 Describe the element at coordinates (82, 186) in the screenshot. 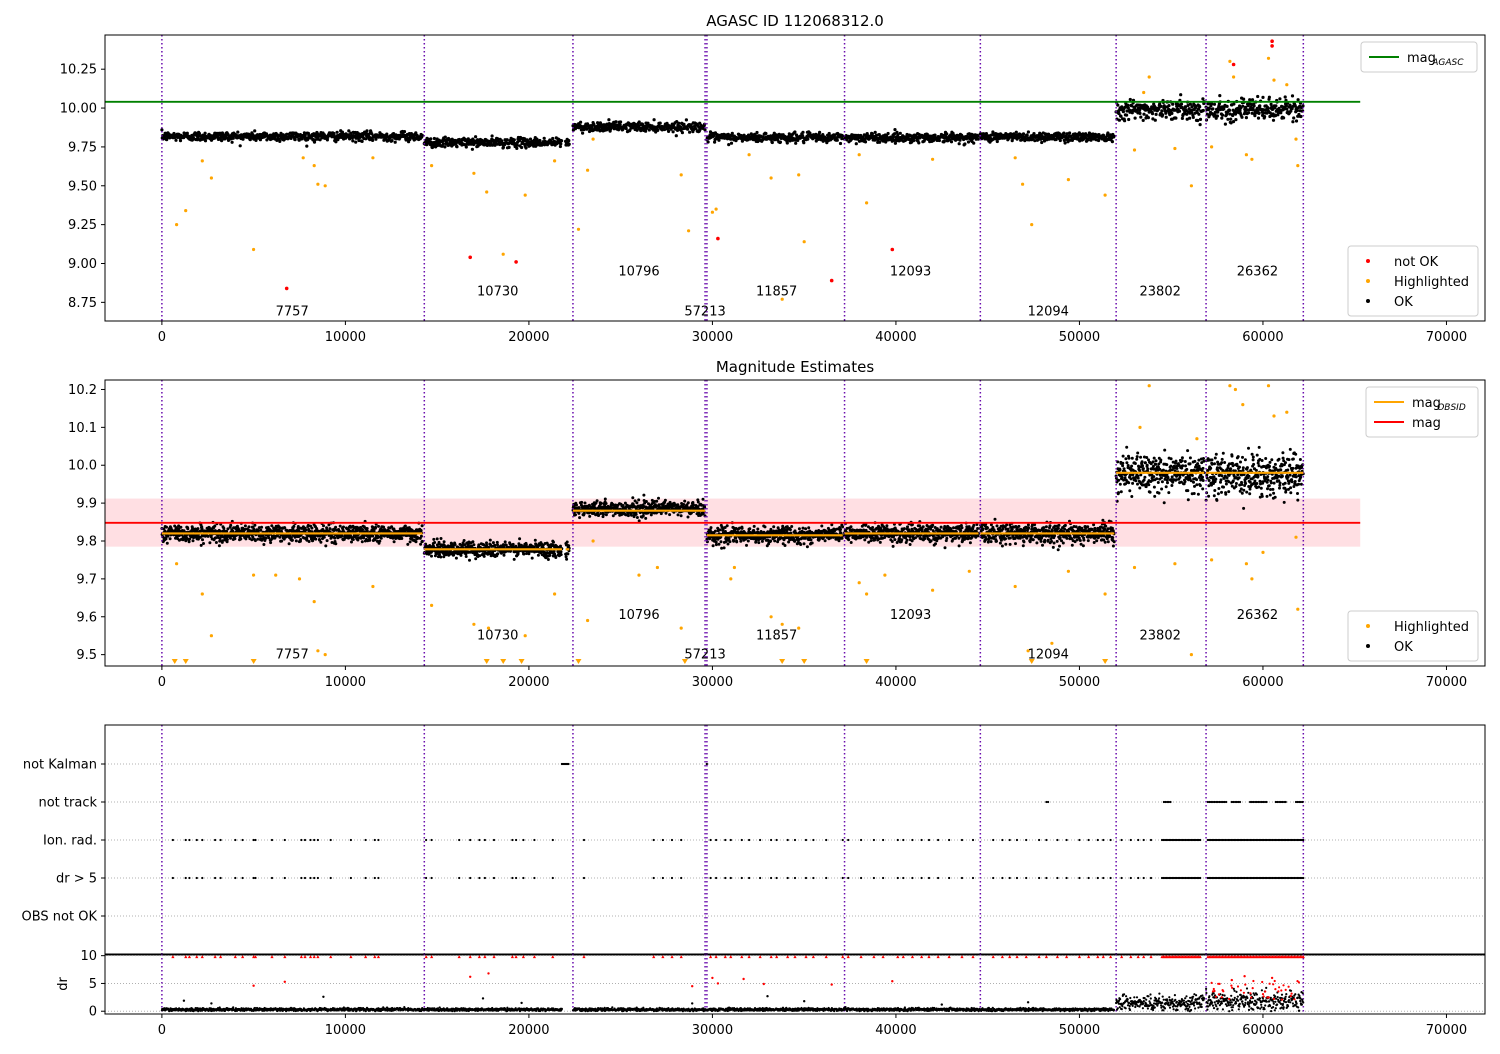

I see `y-tick-label: 9.50` at that location.